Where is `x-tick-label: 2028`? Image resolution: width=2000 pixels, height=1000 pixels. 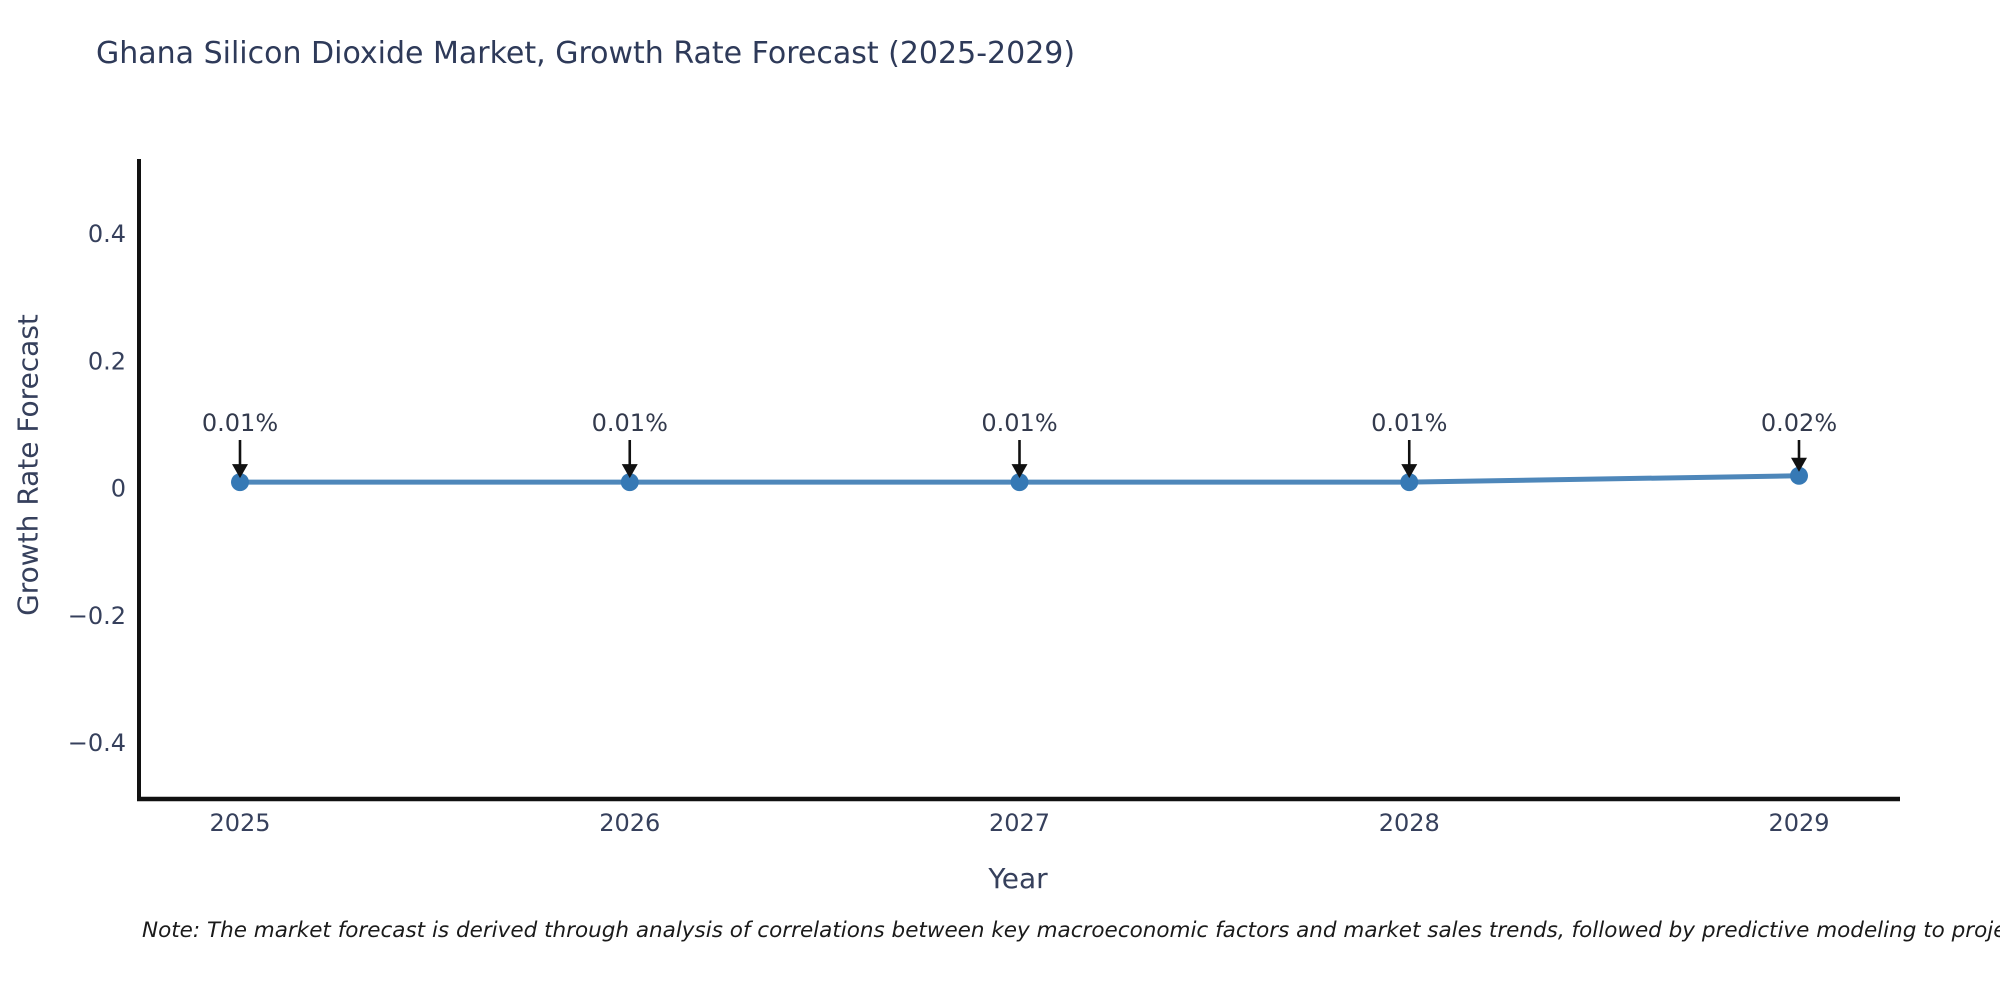
x-tick-label: 2028 is located at coordinates (1409, 823).